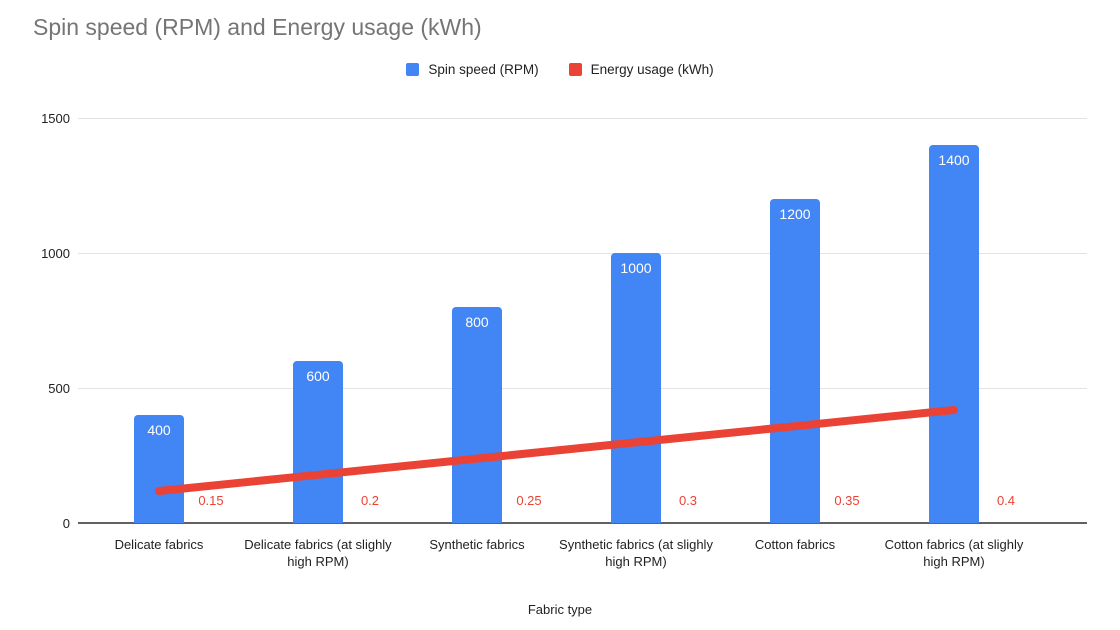 Image resolution: width=1120 pixels, height=630 pixels. What do you see at coordinates (652, 69) in the screenshot?
I see `legend-label-energy-usage: Energy usage (kWh)` at bounding box center [652, 69].